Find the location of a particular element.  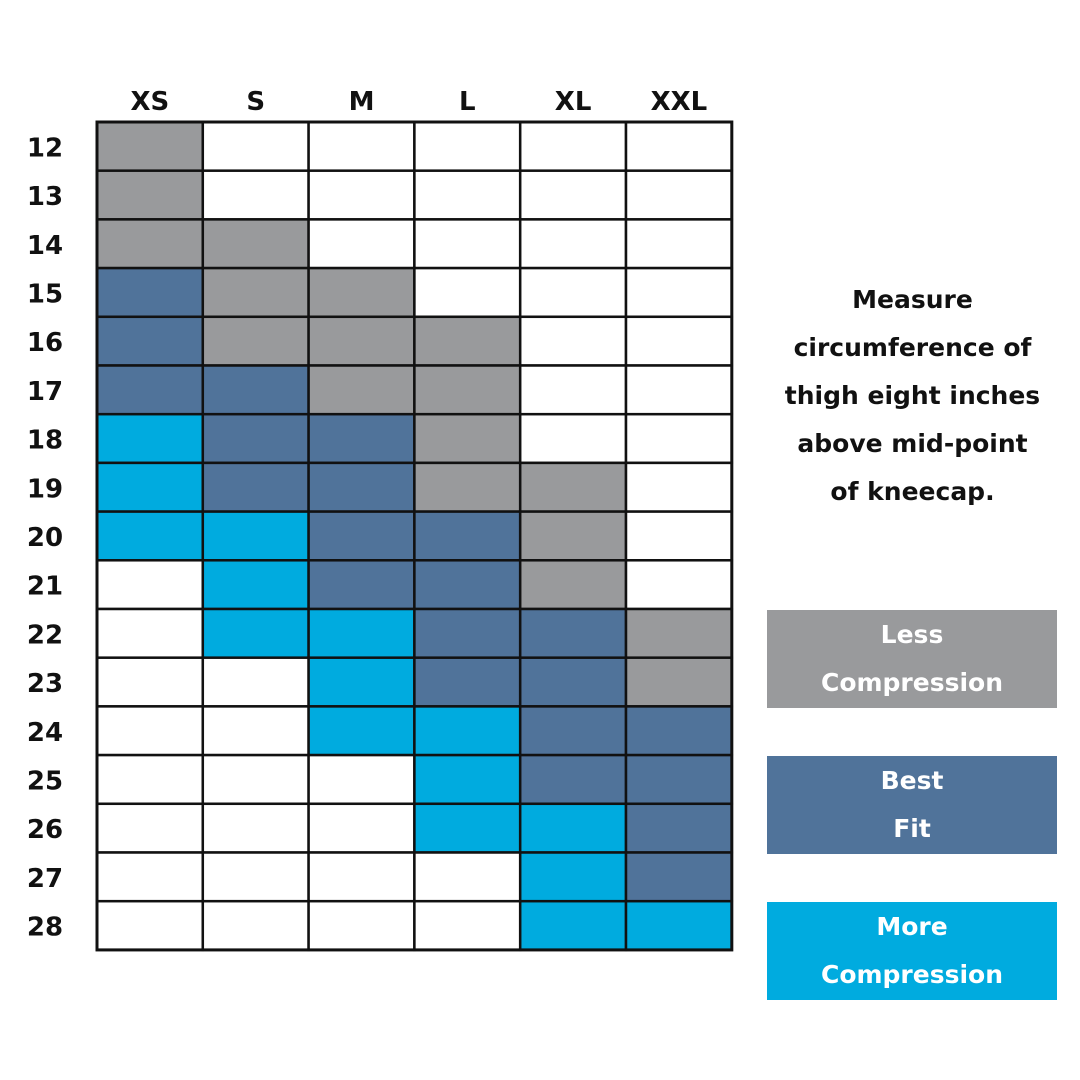

cell-26-l is located at coordinates (467, 828).